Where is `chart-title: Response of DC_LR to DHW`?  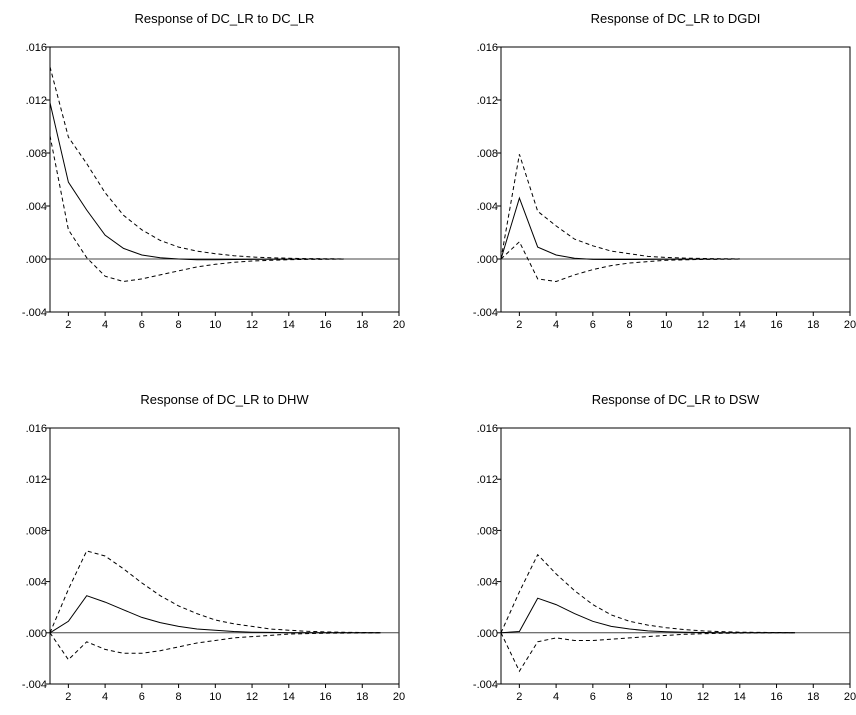 chart-title: Response of DC_LR to DHW is located at coordinates (224, 399).